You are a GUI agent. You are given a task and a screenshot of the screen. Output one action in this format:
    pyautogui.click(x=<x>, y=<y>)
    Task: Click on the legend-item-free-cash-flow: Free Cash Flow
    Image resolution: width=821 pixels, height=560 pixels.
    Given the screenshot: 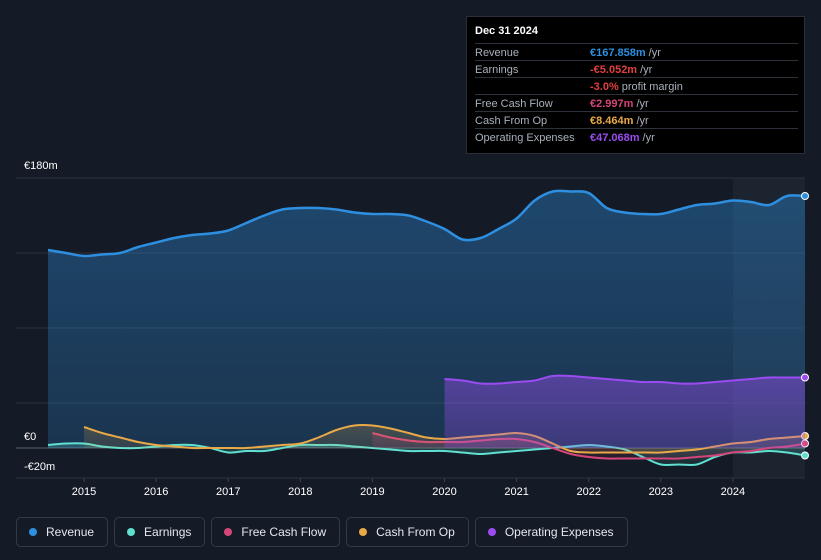 What is the action you would take?
    pyautogui.click(x=276, y=532)
    